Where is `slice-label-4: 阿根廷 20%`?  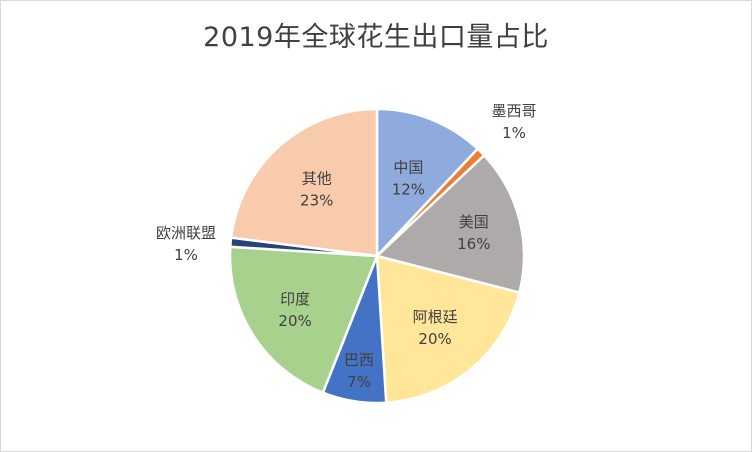 slice-label-4: 阿根廷 20% is located at coordinates (435, 328).